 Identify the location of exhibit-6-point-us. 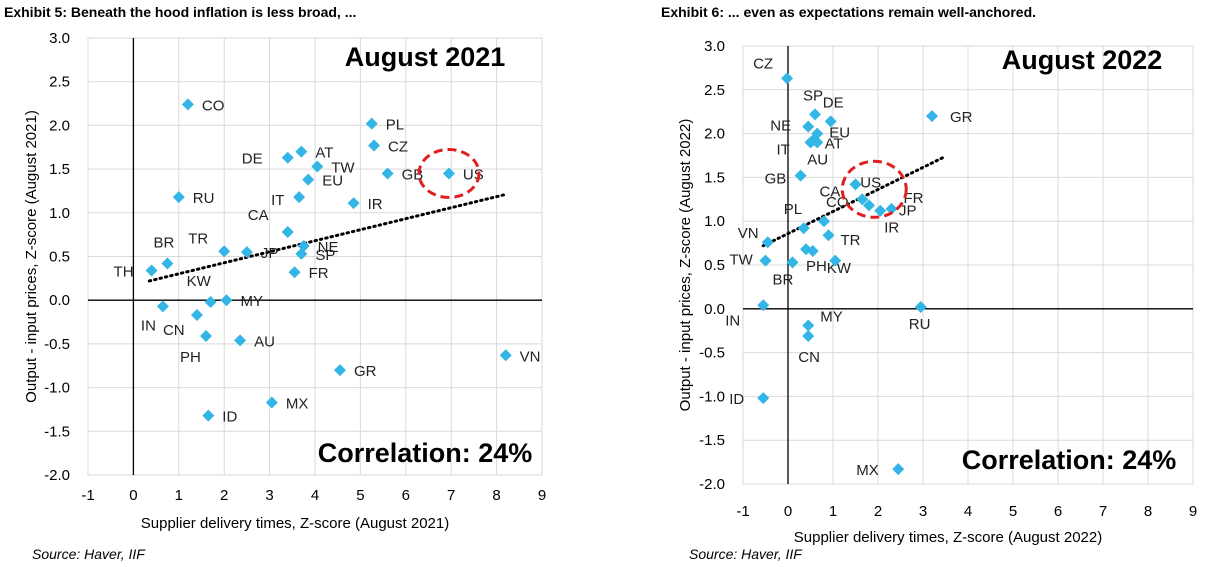
(862, 199).